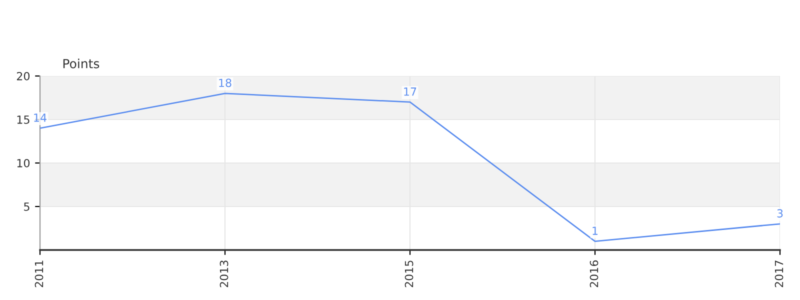 The height and width of the screenshot is (300, 800). I want to click on x-tick-label: 2011, so click(39, 274).